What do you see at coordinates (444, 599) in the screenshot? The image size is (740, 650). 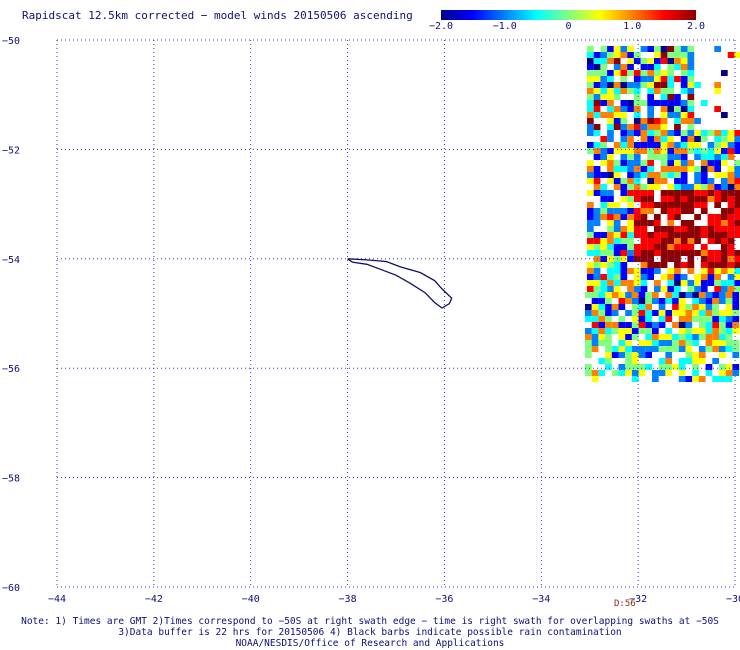 I see `lon-label: −36` at bounding box center [444, 599].